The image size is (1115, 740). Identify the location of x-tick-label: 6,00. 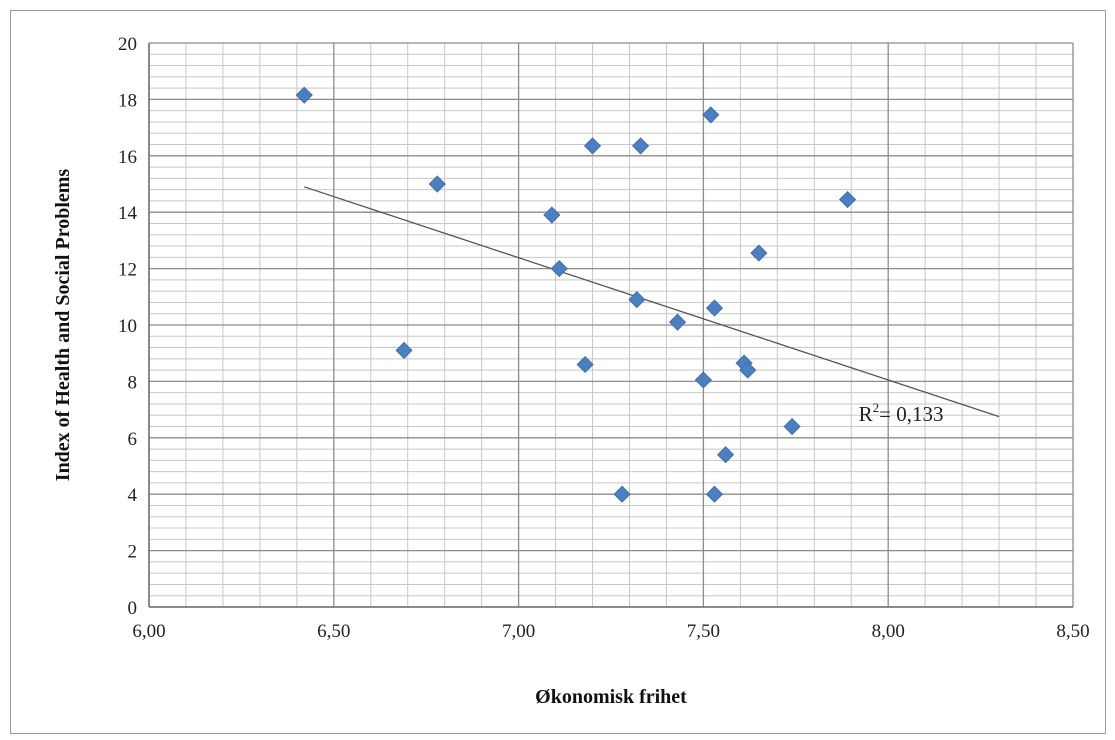
(148, 631).